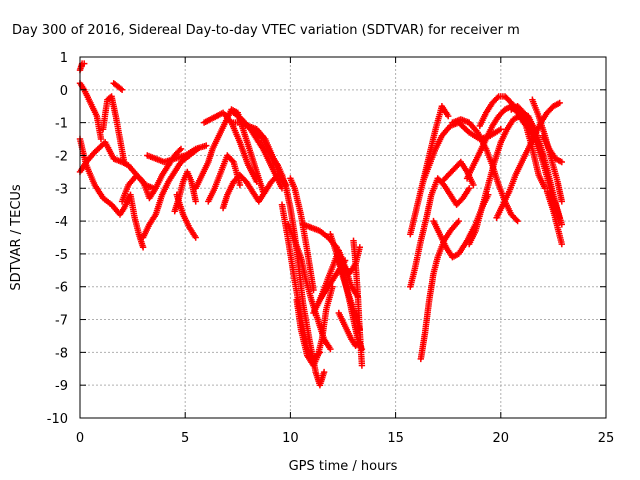  What do you see at coordinates (230, 147) in the screenshot?
I see `series-s14` at bounding box center [230, 147].